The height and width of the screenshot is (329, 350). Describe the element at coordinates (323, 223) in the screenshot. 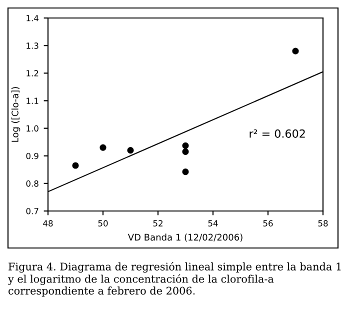

I see `x-tick-label: 58` at that location.